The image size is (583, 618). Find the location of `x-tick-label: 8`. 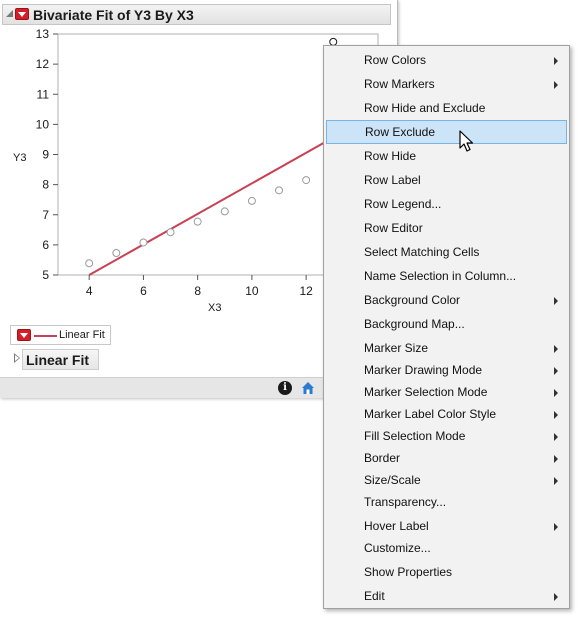

x-tick-label: 8 is located at coordinates (197, 291).